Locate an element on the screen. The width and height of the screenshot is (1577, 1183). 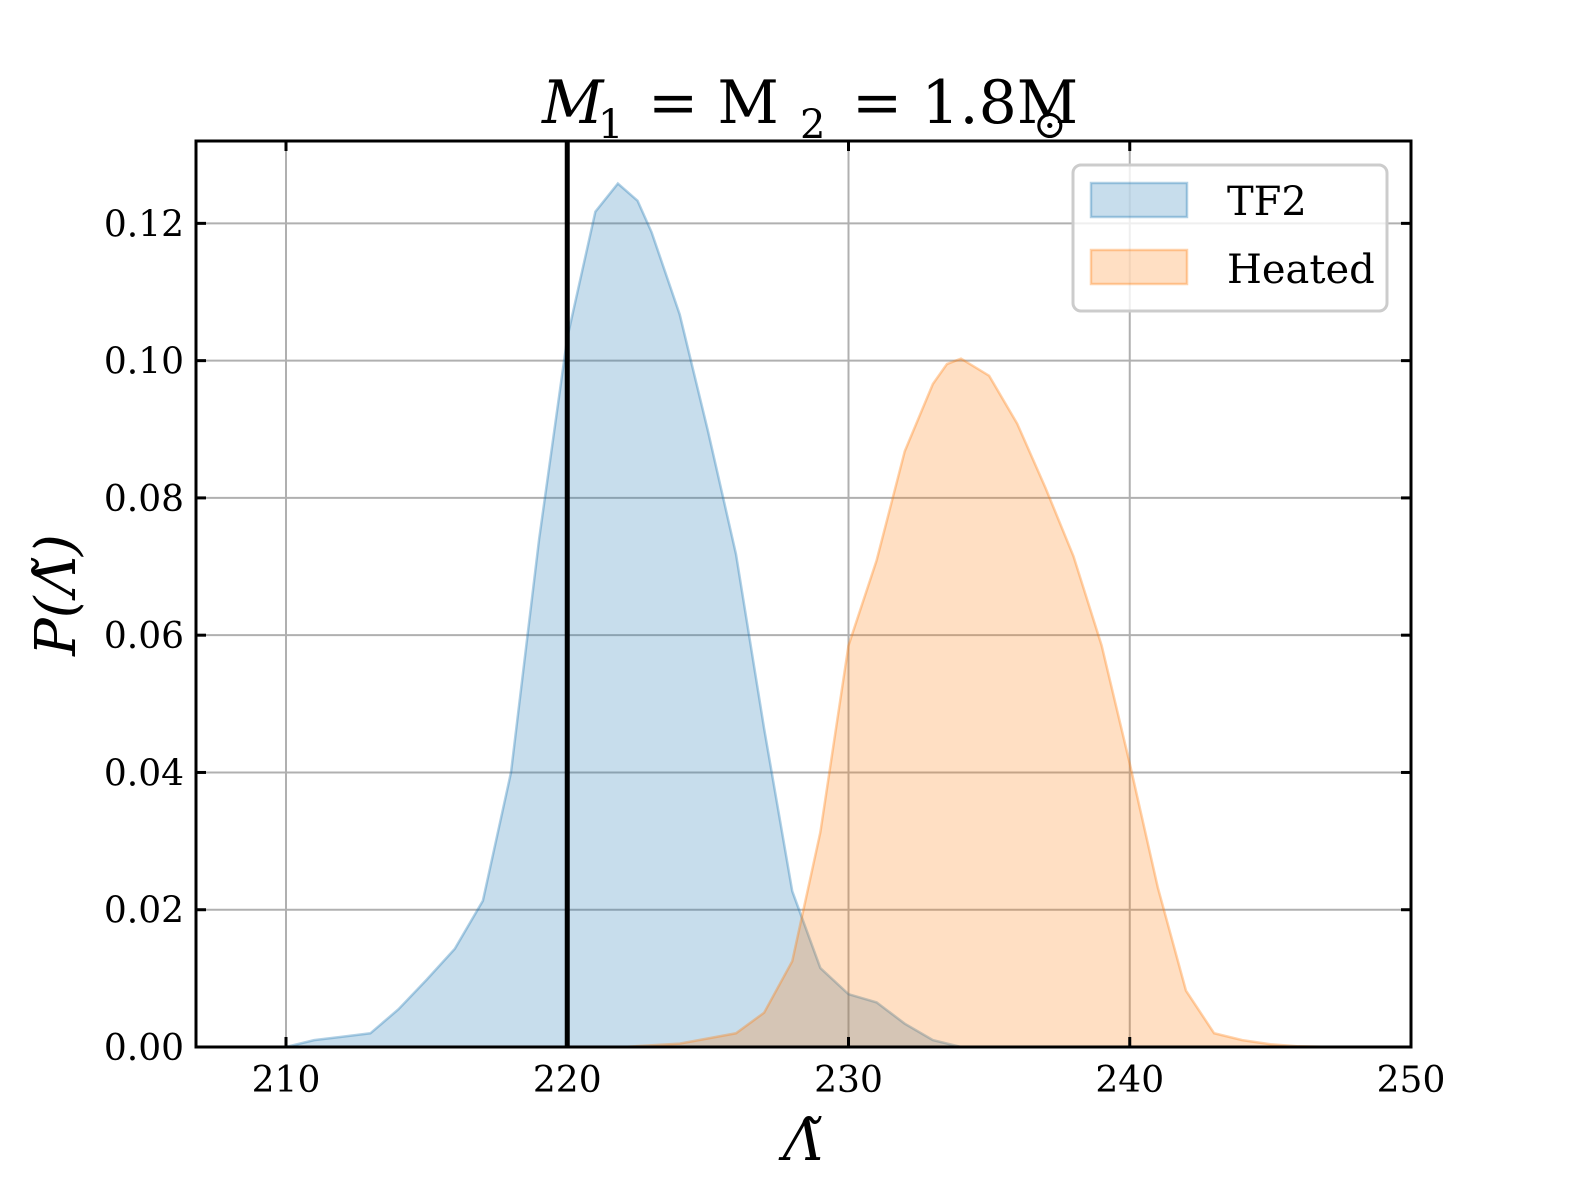
legend: TF2 Heated is located at coordinates (1230, 238).